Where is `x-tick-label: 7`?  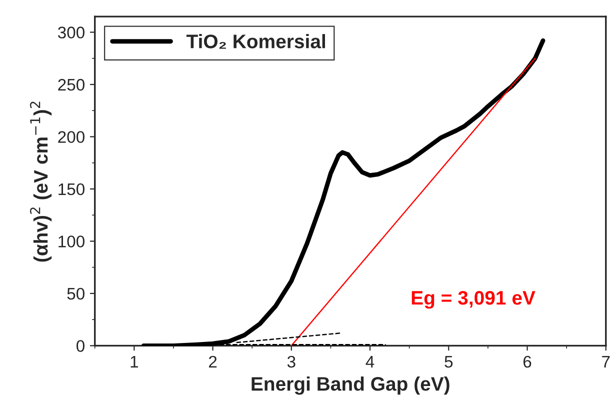 x-tick-label: 7 is located at coordinates (606, 362).